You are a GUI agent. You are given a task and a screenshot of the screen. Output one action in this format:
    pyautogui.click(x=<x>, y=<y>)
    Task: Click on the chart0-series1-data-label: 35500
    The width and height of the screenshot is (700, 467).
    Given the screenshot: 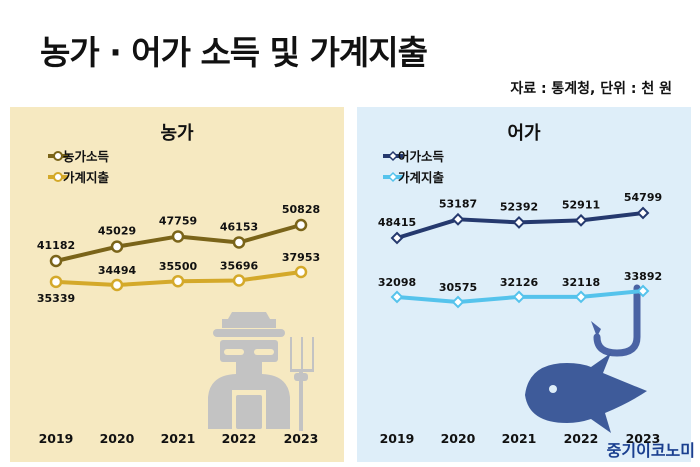 What is the action you would take?
    pyautogui.click(x=178, y=266)
    